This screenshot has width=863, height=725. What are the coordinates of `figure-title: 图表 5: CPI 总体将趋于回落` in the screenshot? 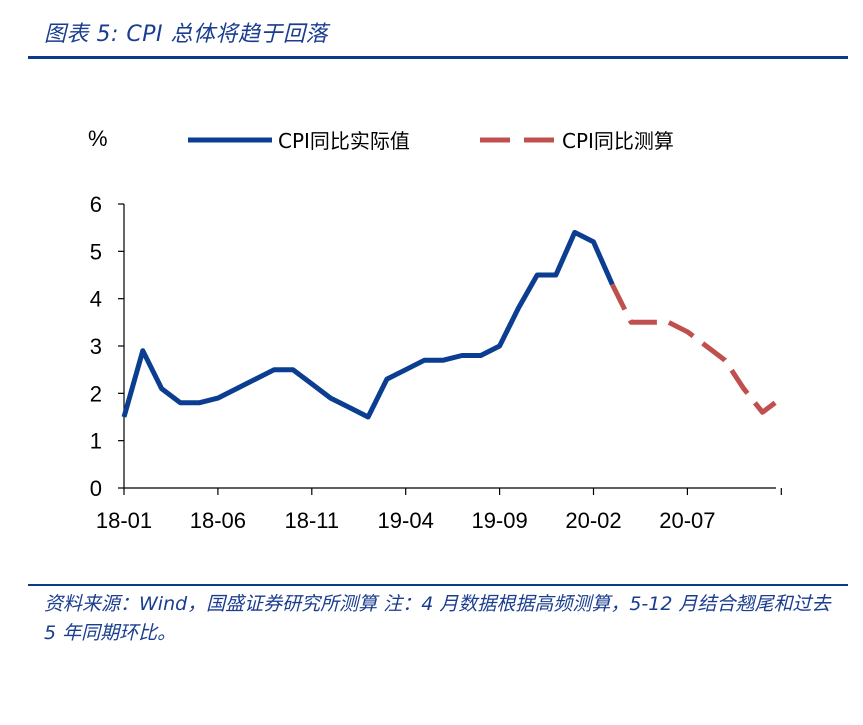 It's located at (186, 34).